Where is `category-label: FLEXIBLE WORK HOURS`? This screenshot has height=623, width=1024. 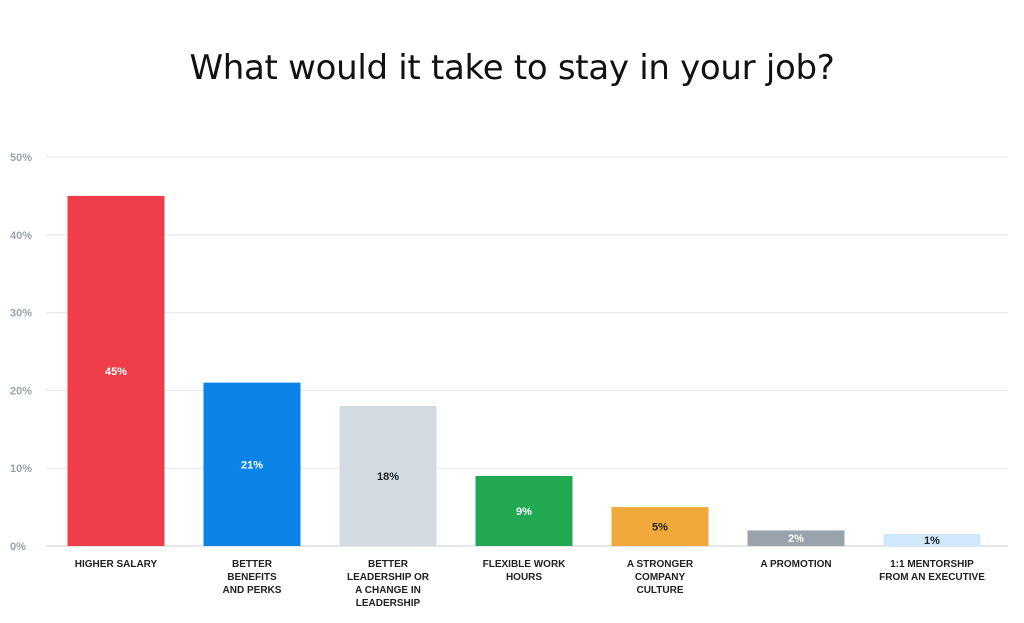 category-label: FLEXIBLE WORK HOURS is located at coordinates (525, 571).